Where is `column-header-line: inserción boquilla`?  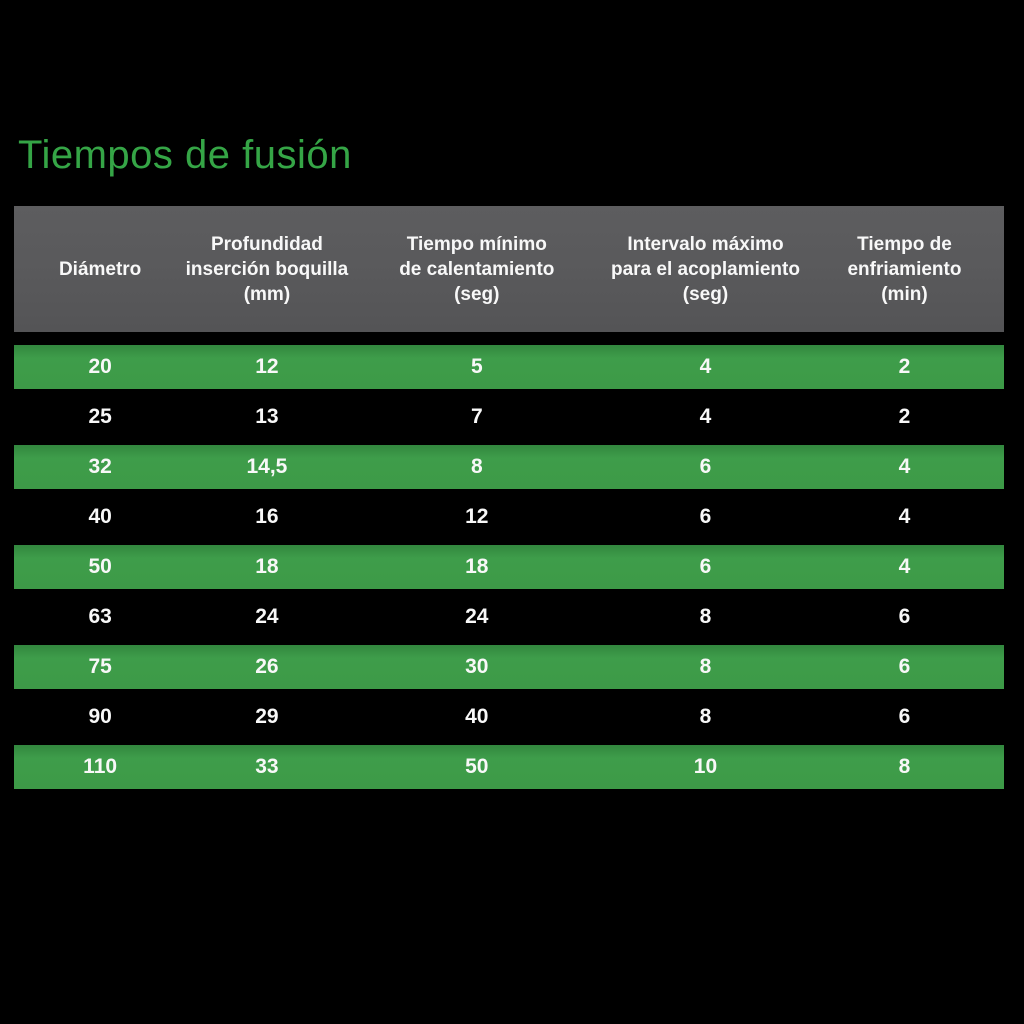
column-header-line: inserción boquilla is located at coordinates (267, 269).